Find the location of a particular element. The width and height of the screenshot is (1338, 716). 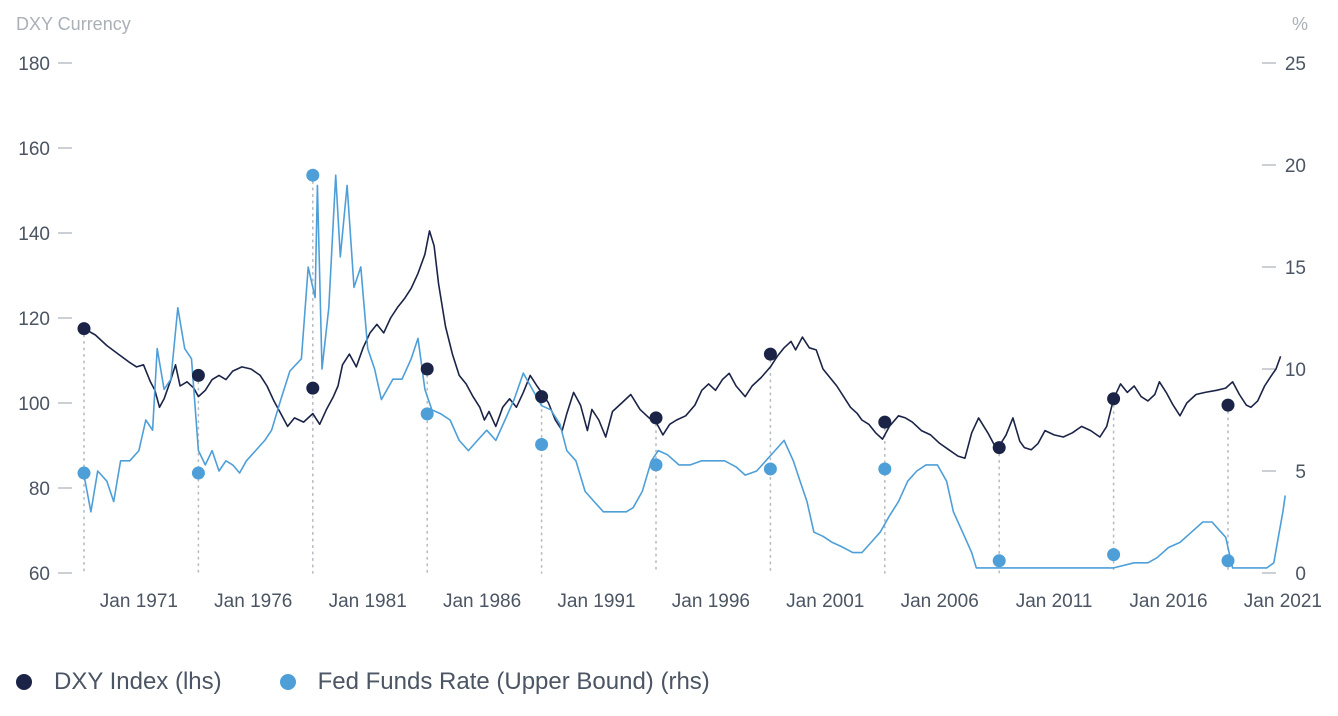

right-tick-label: 10 is located at coordinates (1295, 370).